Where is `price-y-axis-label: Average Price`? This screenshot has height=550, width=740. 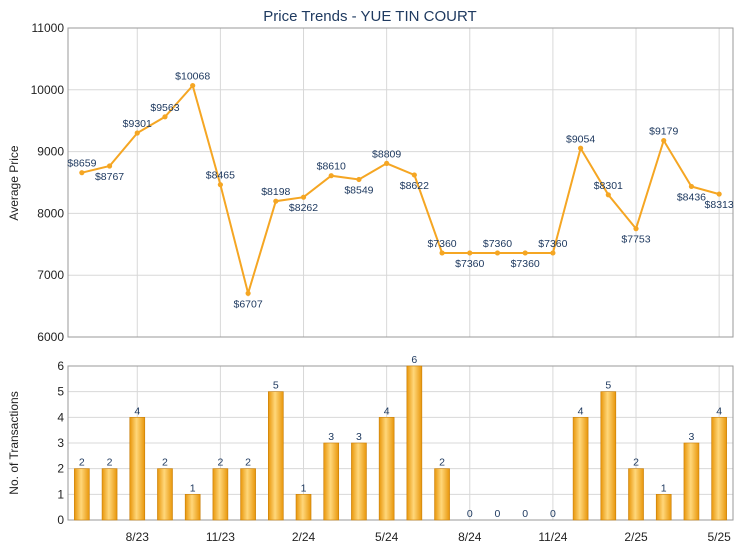 price-y-axis-label: Average Price is located at coordinates (14, 182).